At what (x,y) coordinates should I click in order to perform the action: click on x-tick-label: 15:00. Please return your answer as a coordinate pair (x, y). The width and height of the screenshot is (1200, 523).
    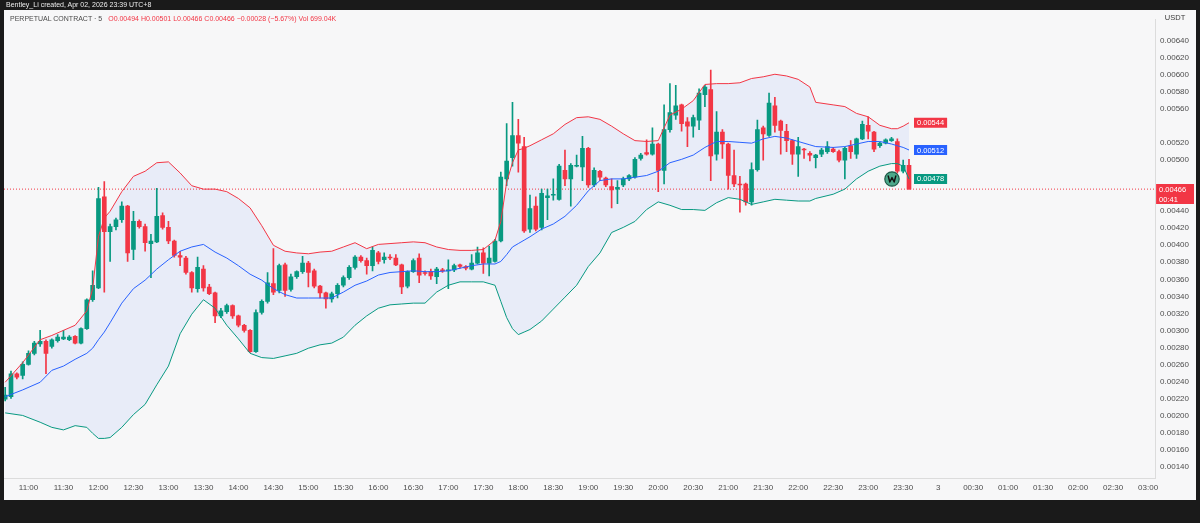
    Looking at the image, I should click on (308, 488).